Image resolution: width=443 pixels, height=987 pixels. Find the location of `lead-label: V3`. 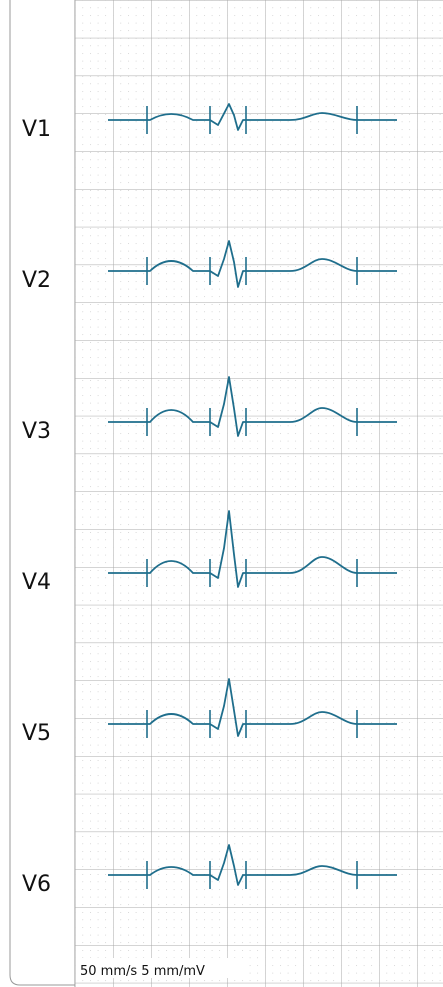

lead-label: V3 is located at coordinates (36, 431).